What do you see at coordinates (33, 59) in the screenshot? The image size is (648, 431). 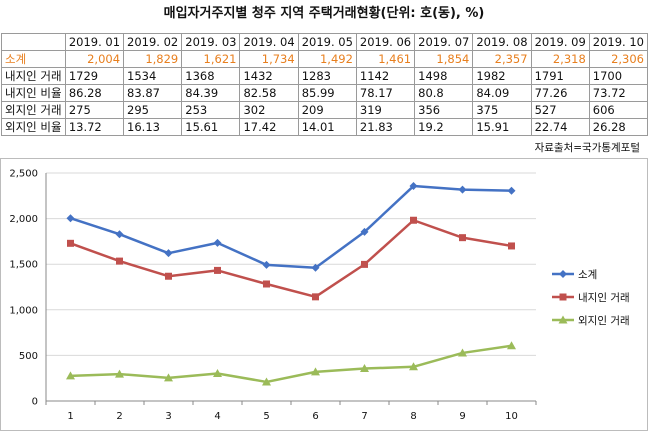 I see `table-row-label: 소계` at bounding box center [33, 59].